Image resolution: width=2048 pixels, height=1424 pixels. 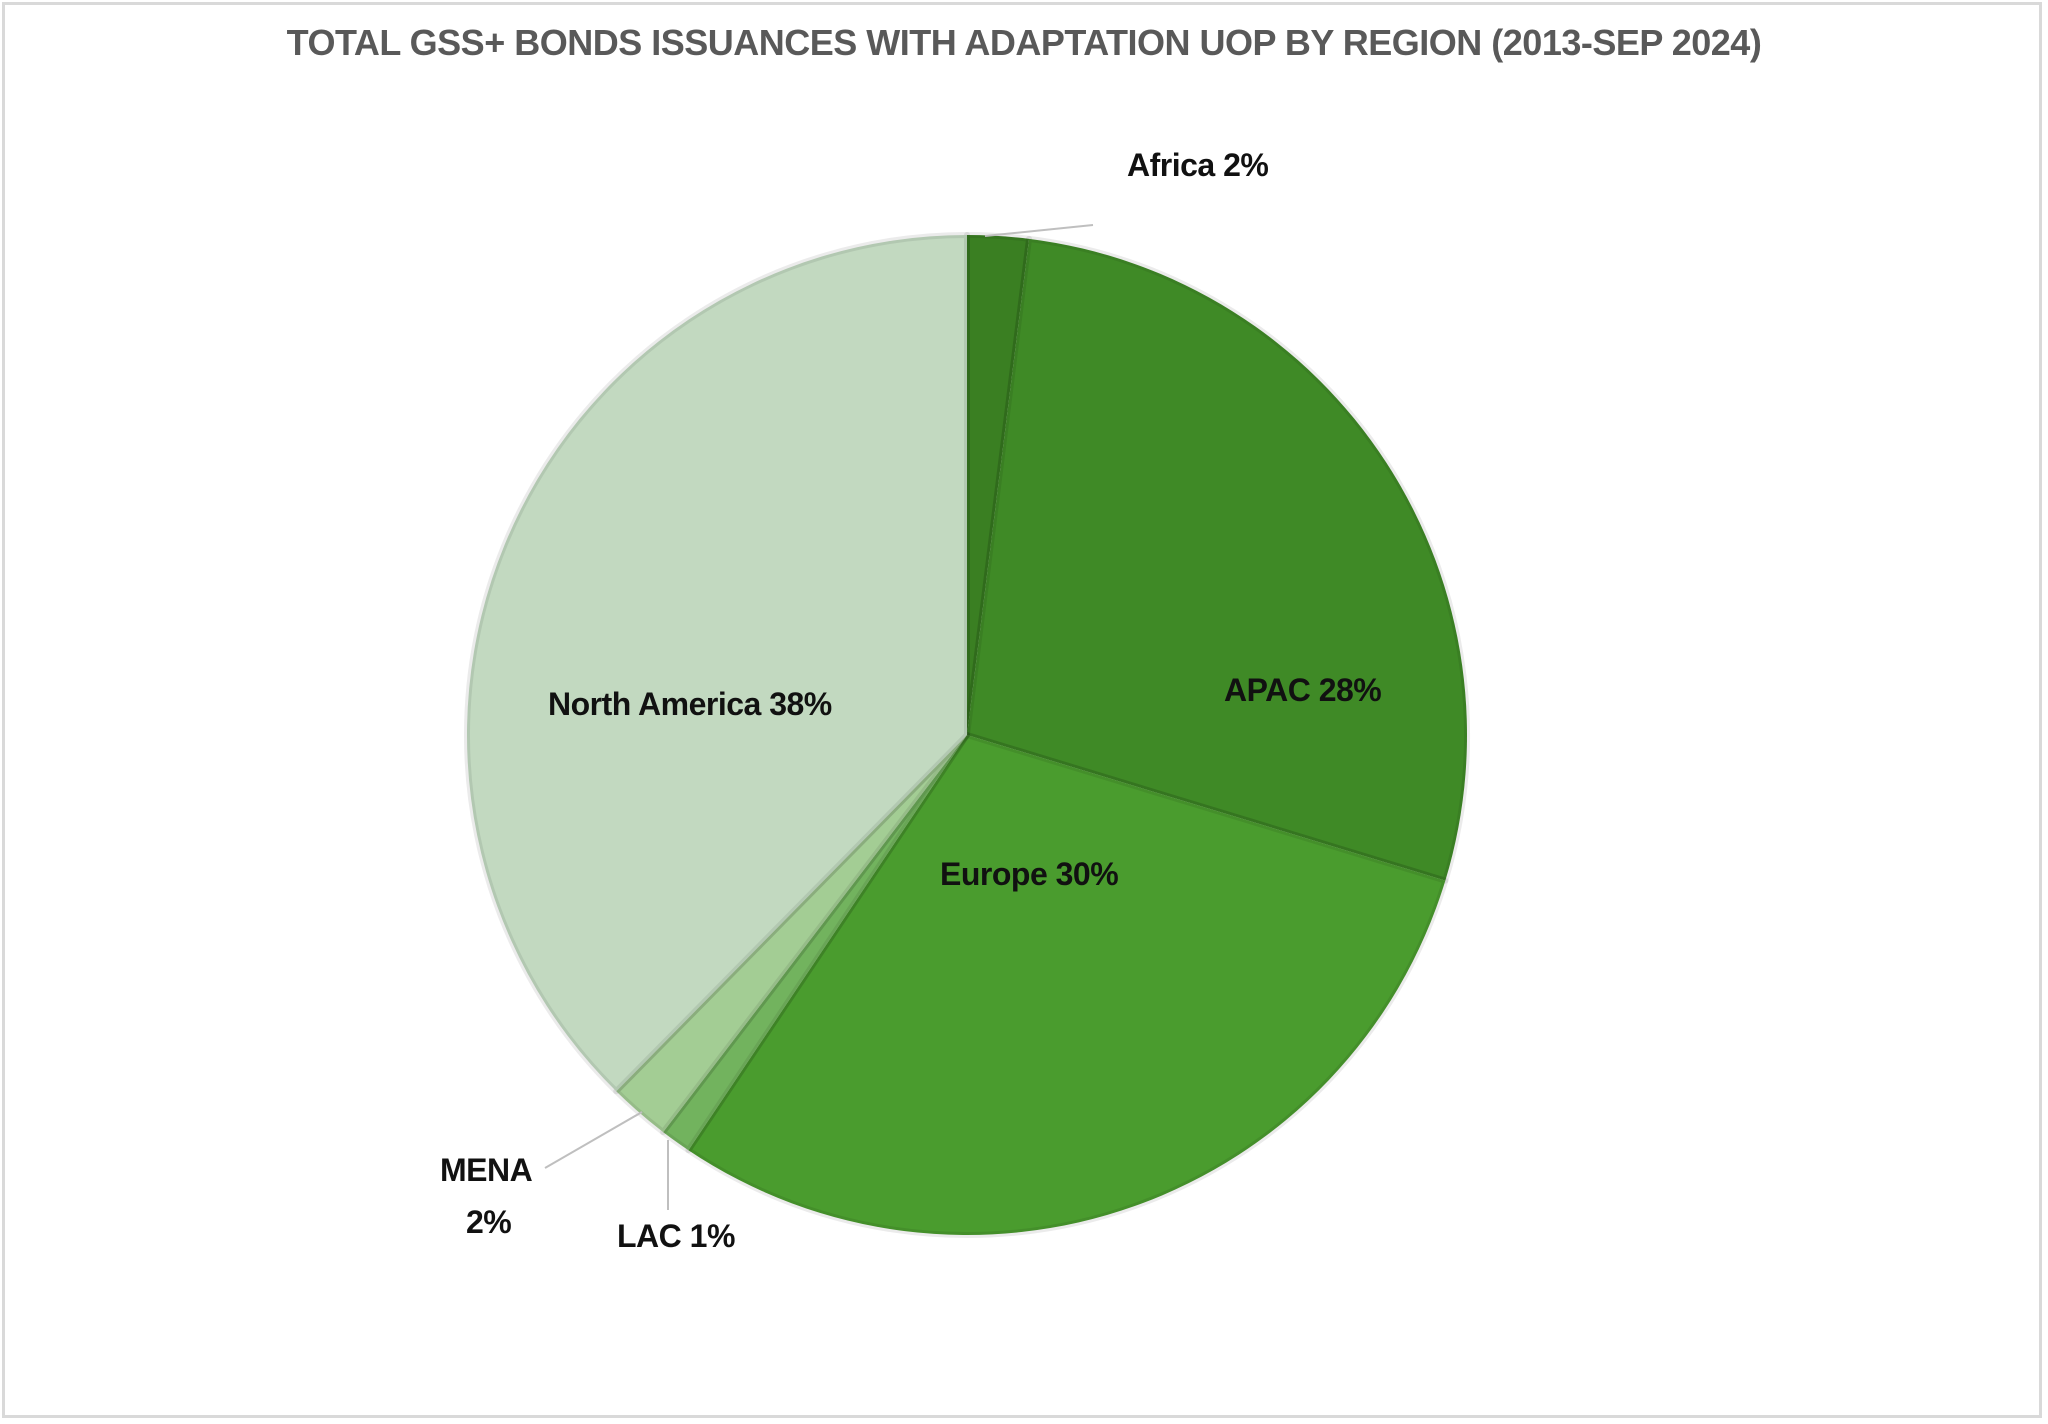 I want to click on pie-slice-africa, so click(x=998, y=485).